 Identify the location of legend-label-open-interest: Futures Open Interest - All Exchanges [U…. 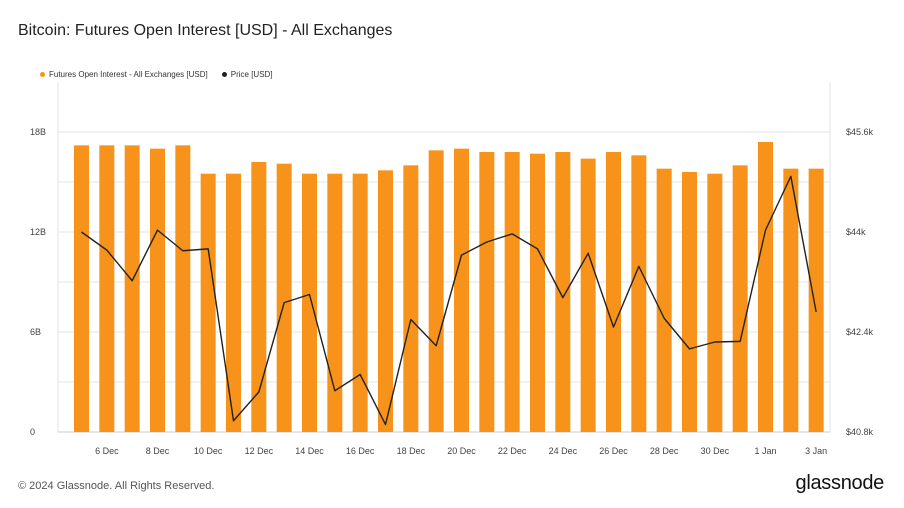
(128, 74).